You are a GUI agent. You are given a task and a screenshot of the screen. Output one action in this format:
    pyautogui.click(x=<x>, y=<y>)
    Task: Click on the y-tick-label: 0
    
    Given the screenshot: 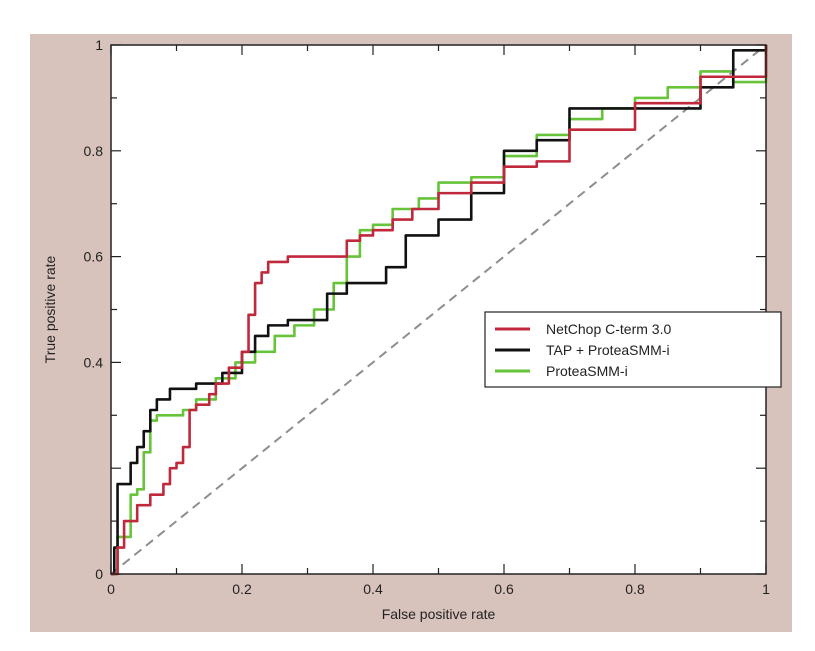 What is the action you would take?
    pyautogui.click(x=99, y=574)
    